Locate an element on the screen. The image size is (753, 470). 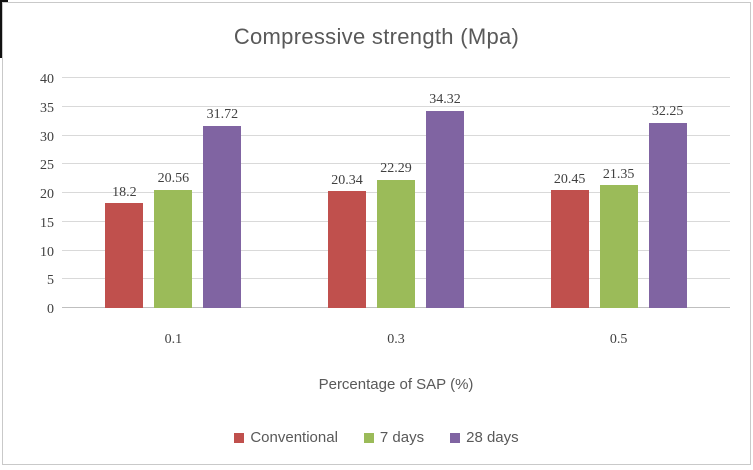
bar-value-label: 34.32 is located at coordinates (445, 100).